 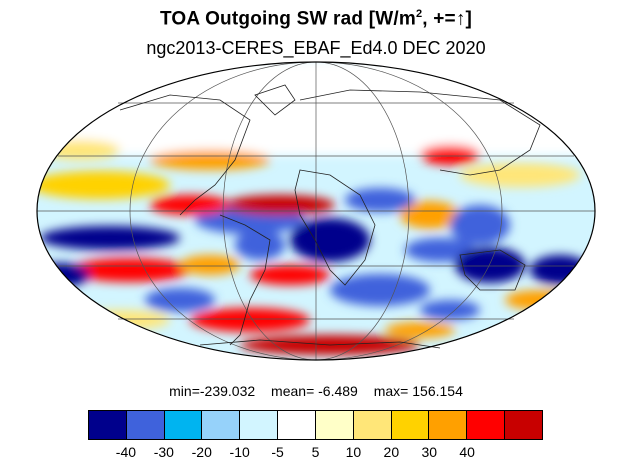 What do you see at coordinates (353, 452) in the screenshot?
I see `colorbar-tick-label: 10` at bounding box center [353, 452].